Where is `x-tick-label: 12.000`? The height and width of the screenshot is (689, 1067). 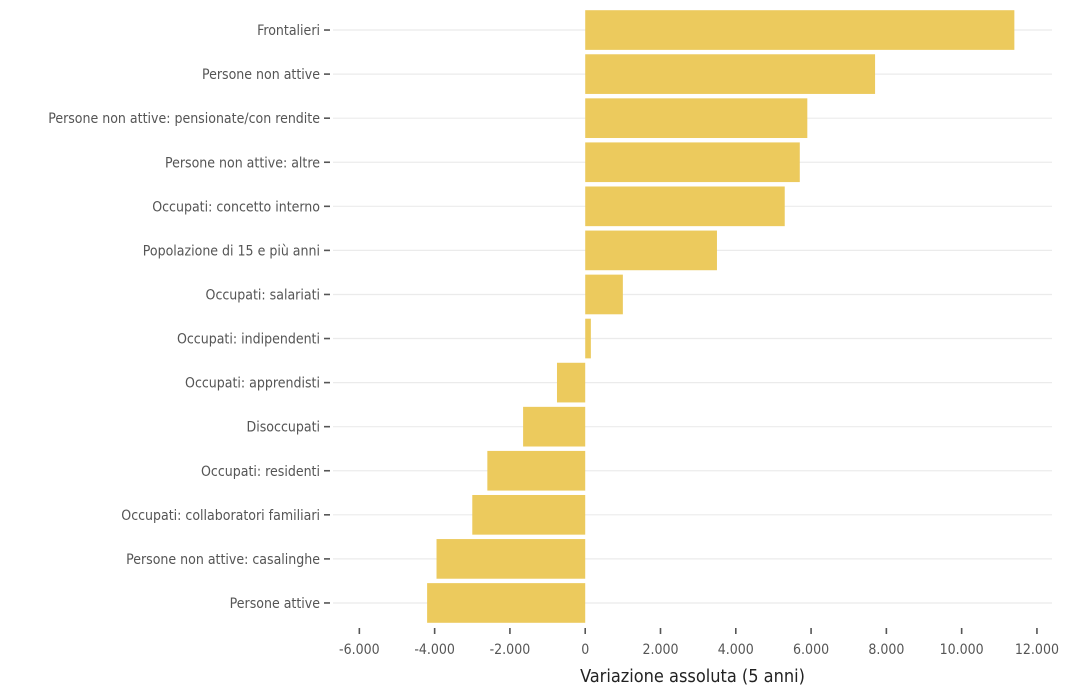 x-tick-label: 12.000 is located at coordinates (1037, 650).